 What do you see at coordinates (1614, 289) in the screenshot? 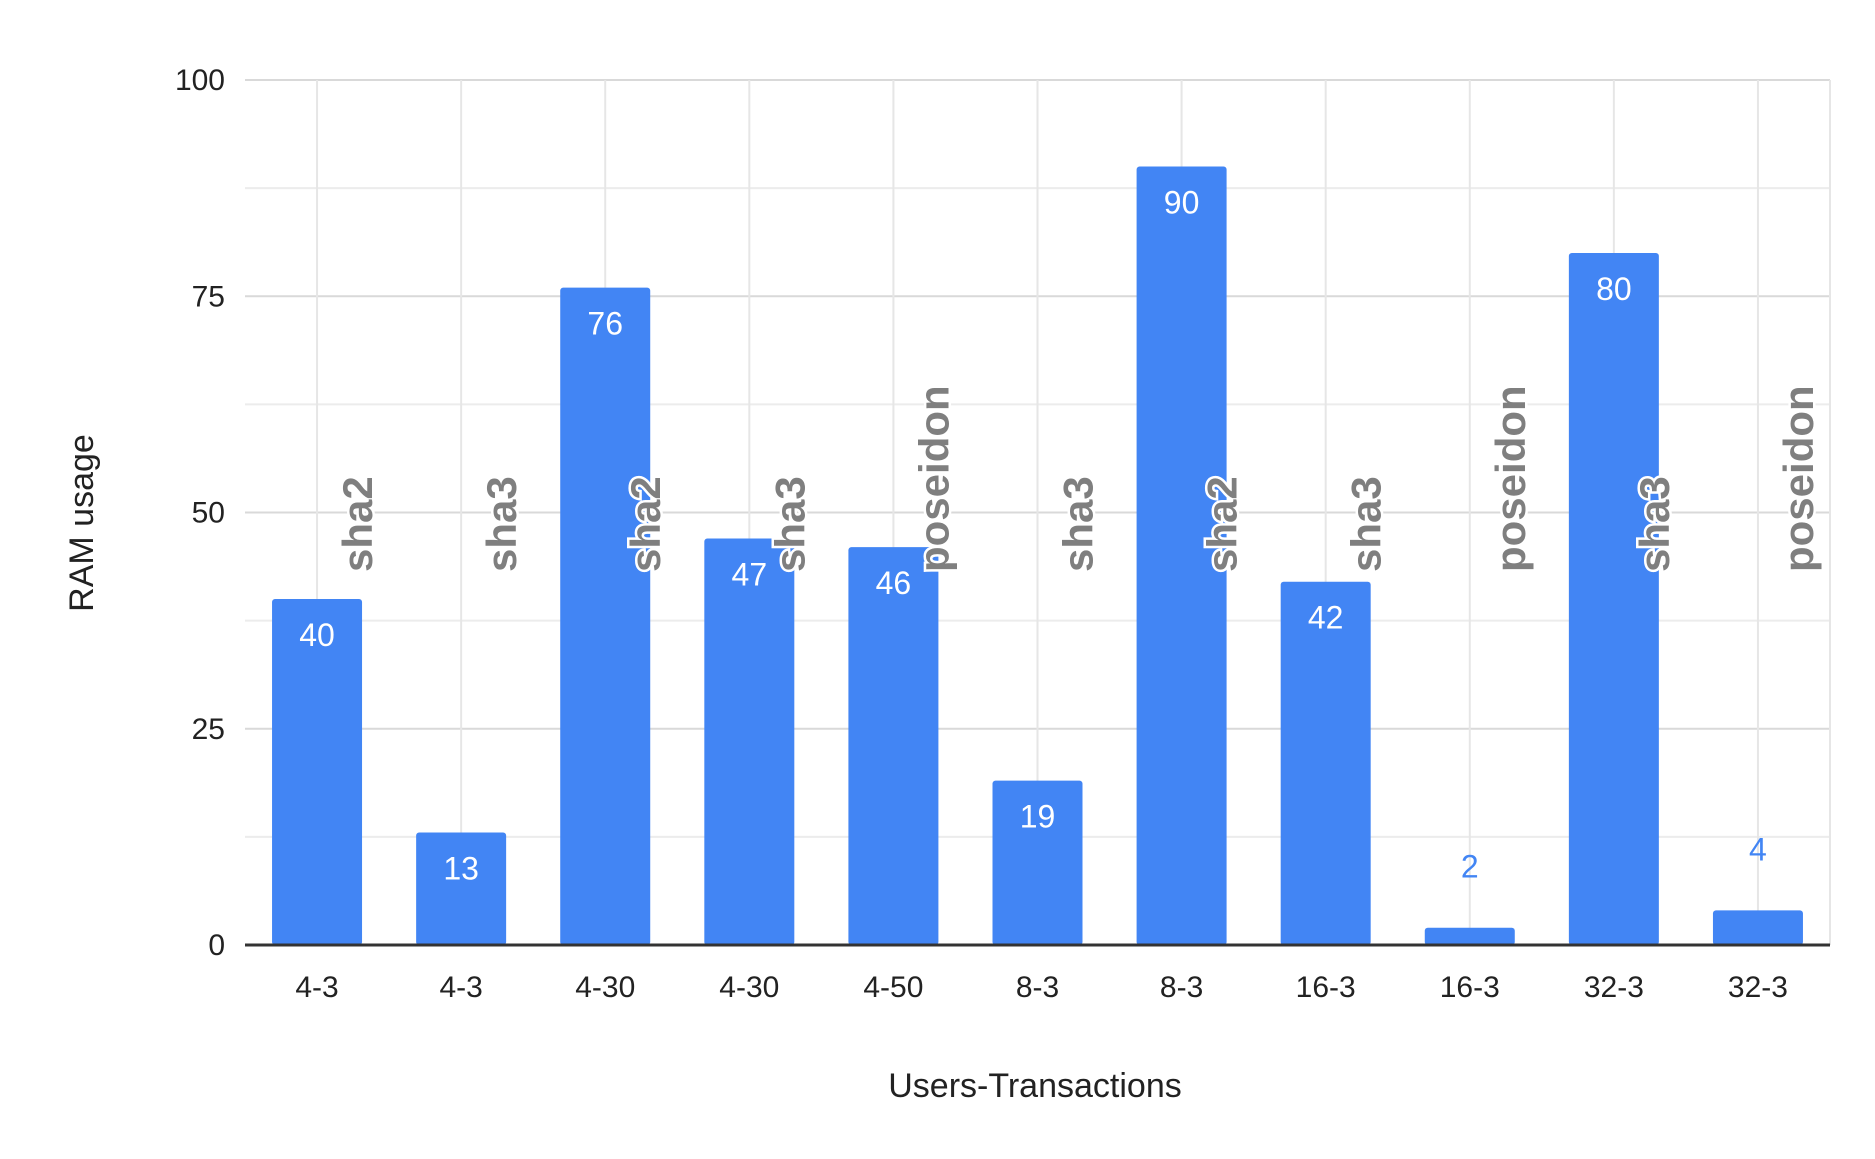
I see `data-label: 80` at bounding box center [1614, 289].